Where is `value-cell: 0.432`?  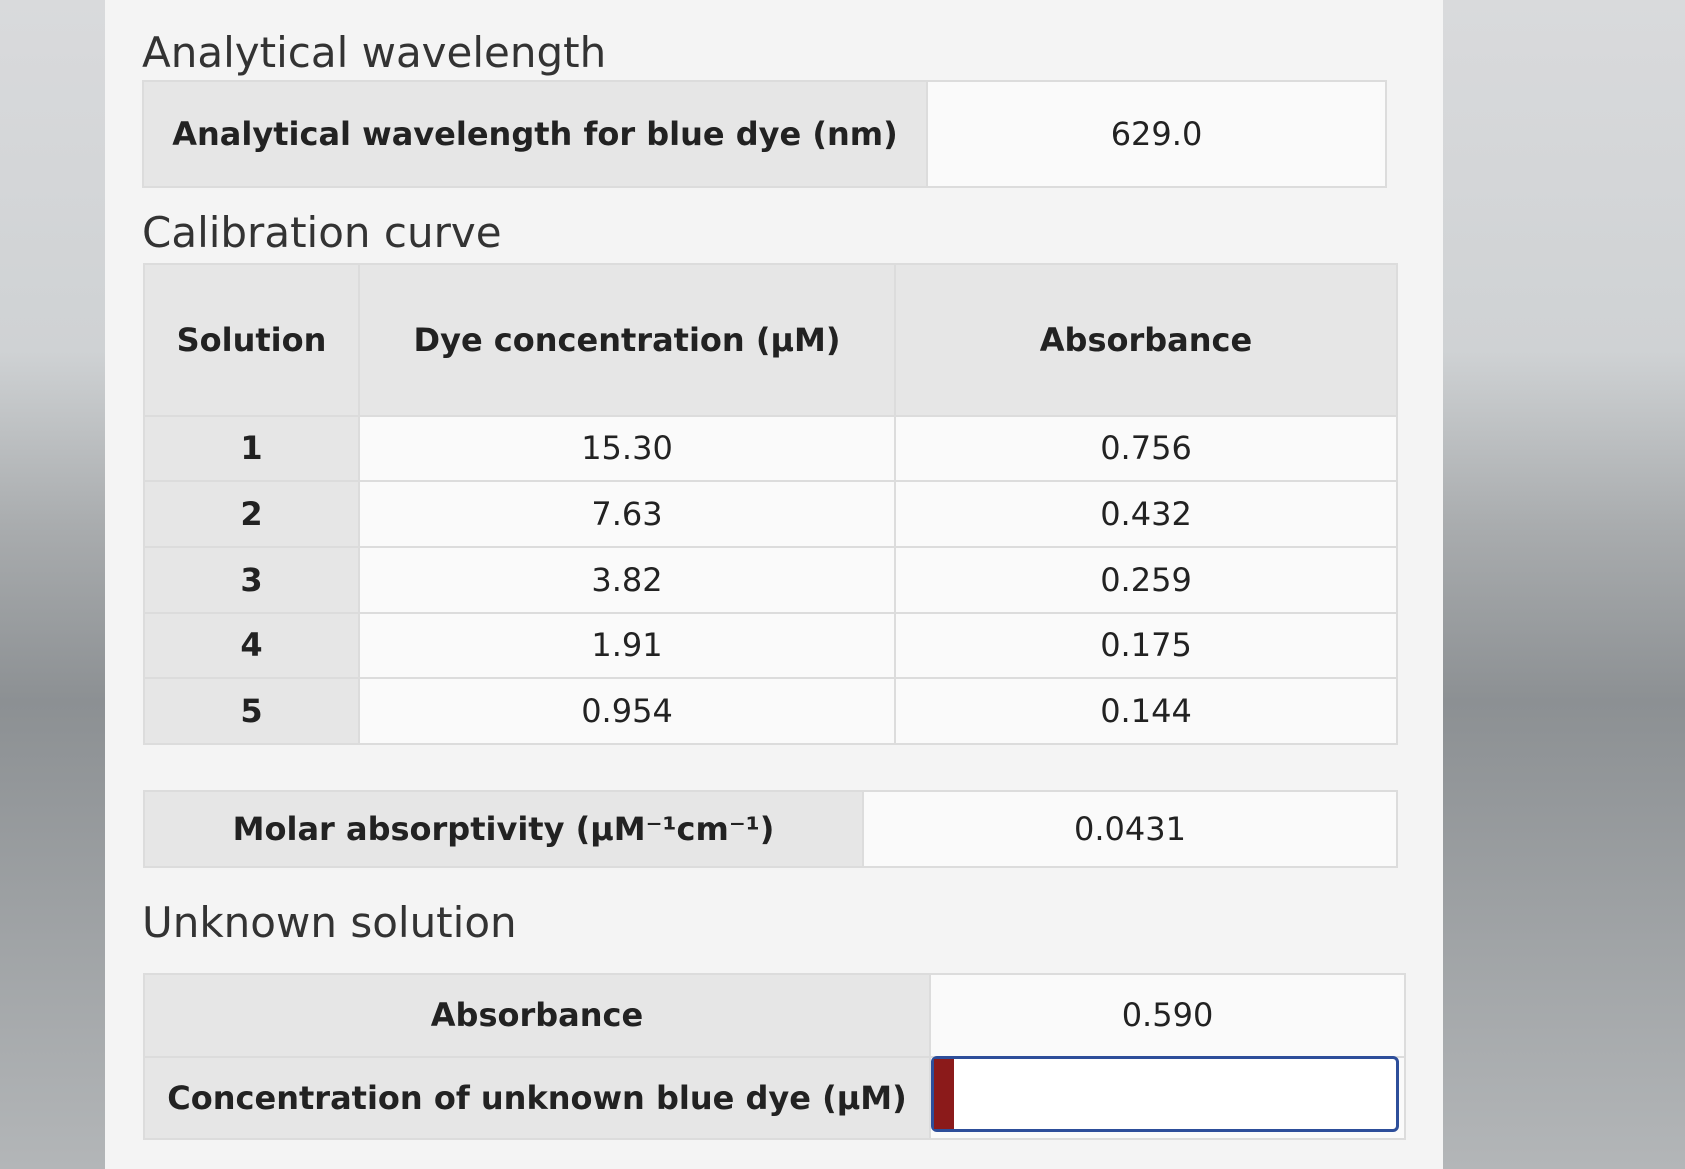
value-cell: 0.432 is located at coordinates (1146, 514).